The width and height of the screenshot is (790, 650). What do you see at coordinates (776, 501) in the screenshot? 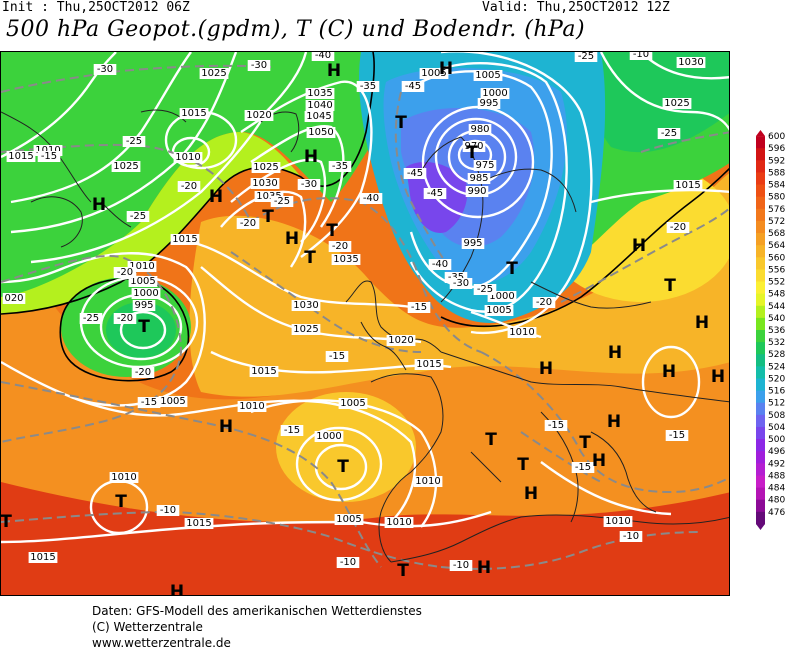
I see `legend-level-label: 480` at bounding box center [776, 501].